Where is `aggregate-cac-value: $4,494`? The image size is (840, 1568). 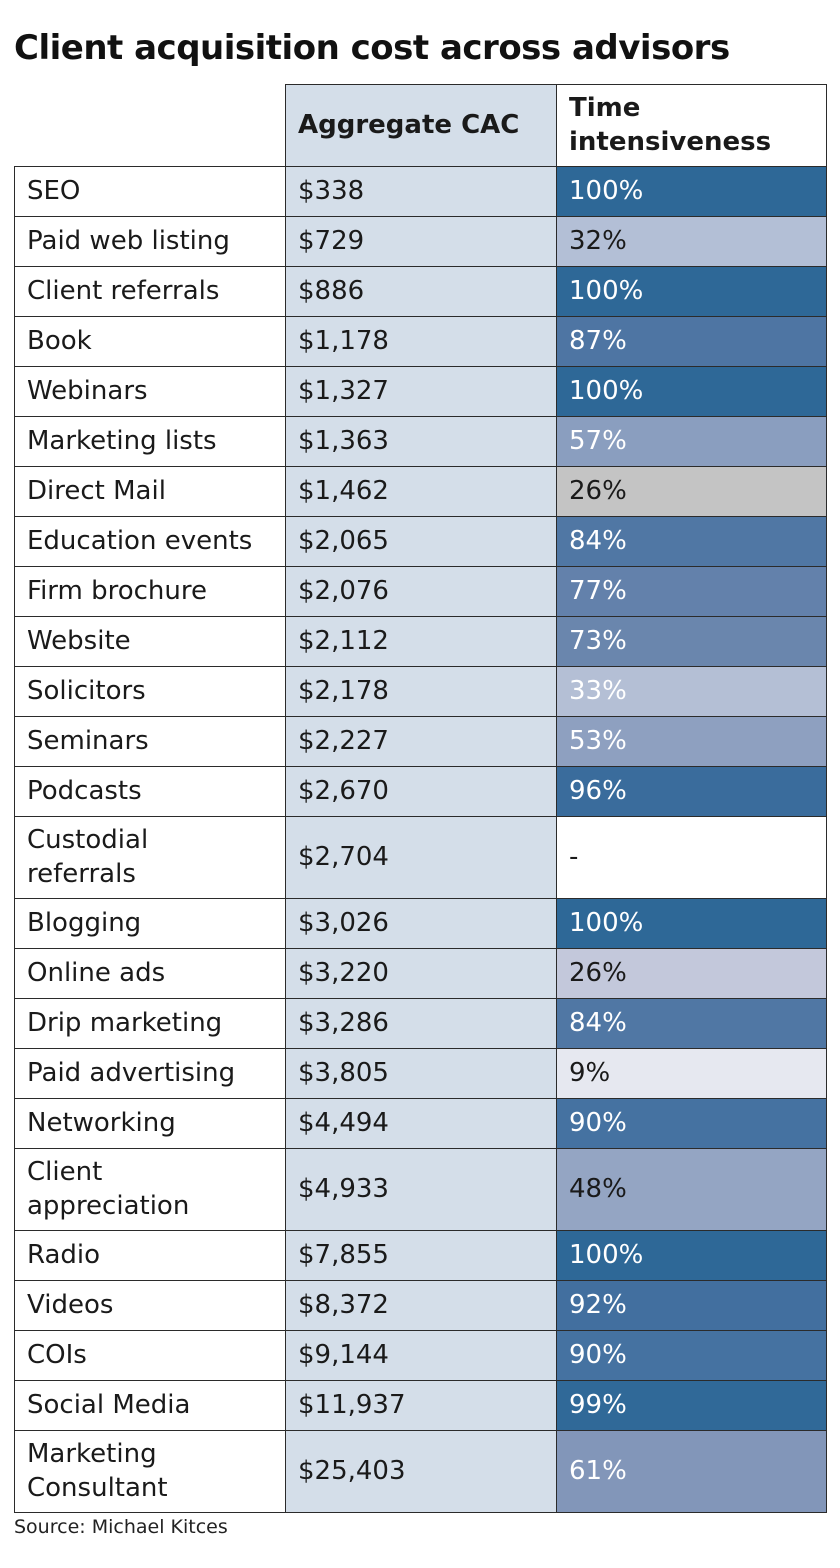 aggregate-cac-value: $4,494 is located at coordinates (421, 1123).